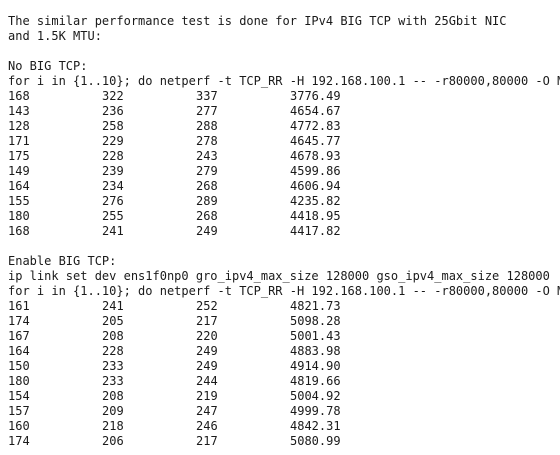 The height and width of the screenshot is (455, 560). What do you see at coordinates (315, 336) in the screenshot?
I see `big-tcp-result-cell: 5001.43` at bounding box center [315, 336].